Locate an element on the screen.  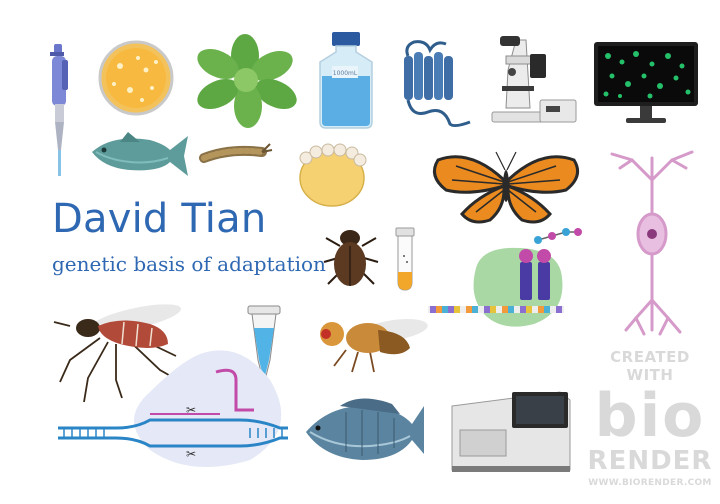
page-subtitle: genetic basis of adaptation is located at coordinates (189, 264).